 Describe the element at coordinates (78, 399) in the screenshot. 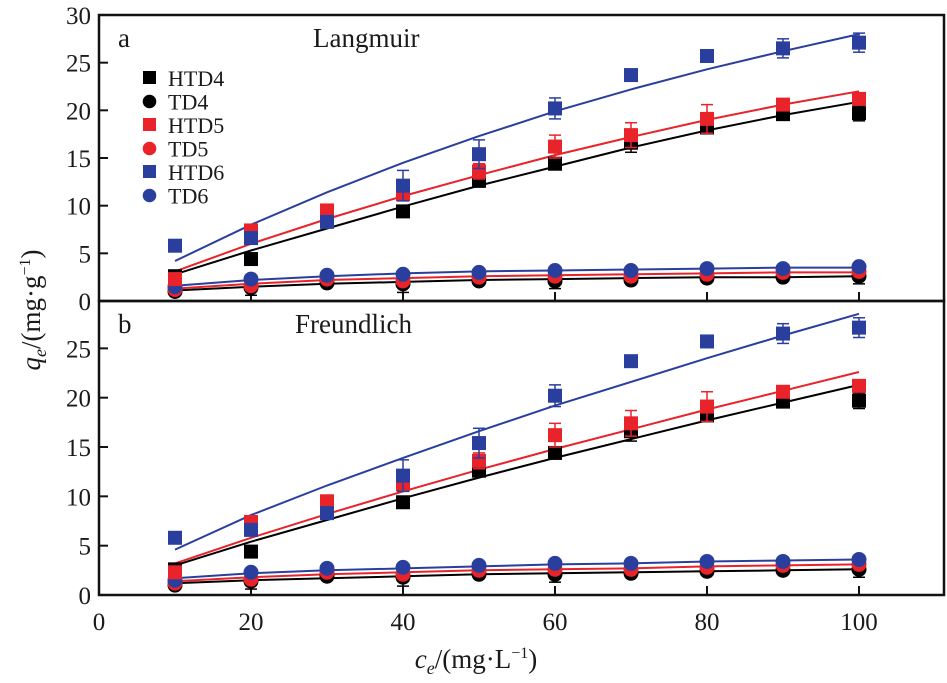

I see `y-tick-label: 20` at that location.